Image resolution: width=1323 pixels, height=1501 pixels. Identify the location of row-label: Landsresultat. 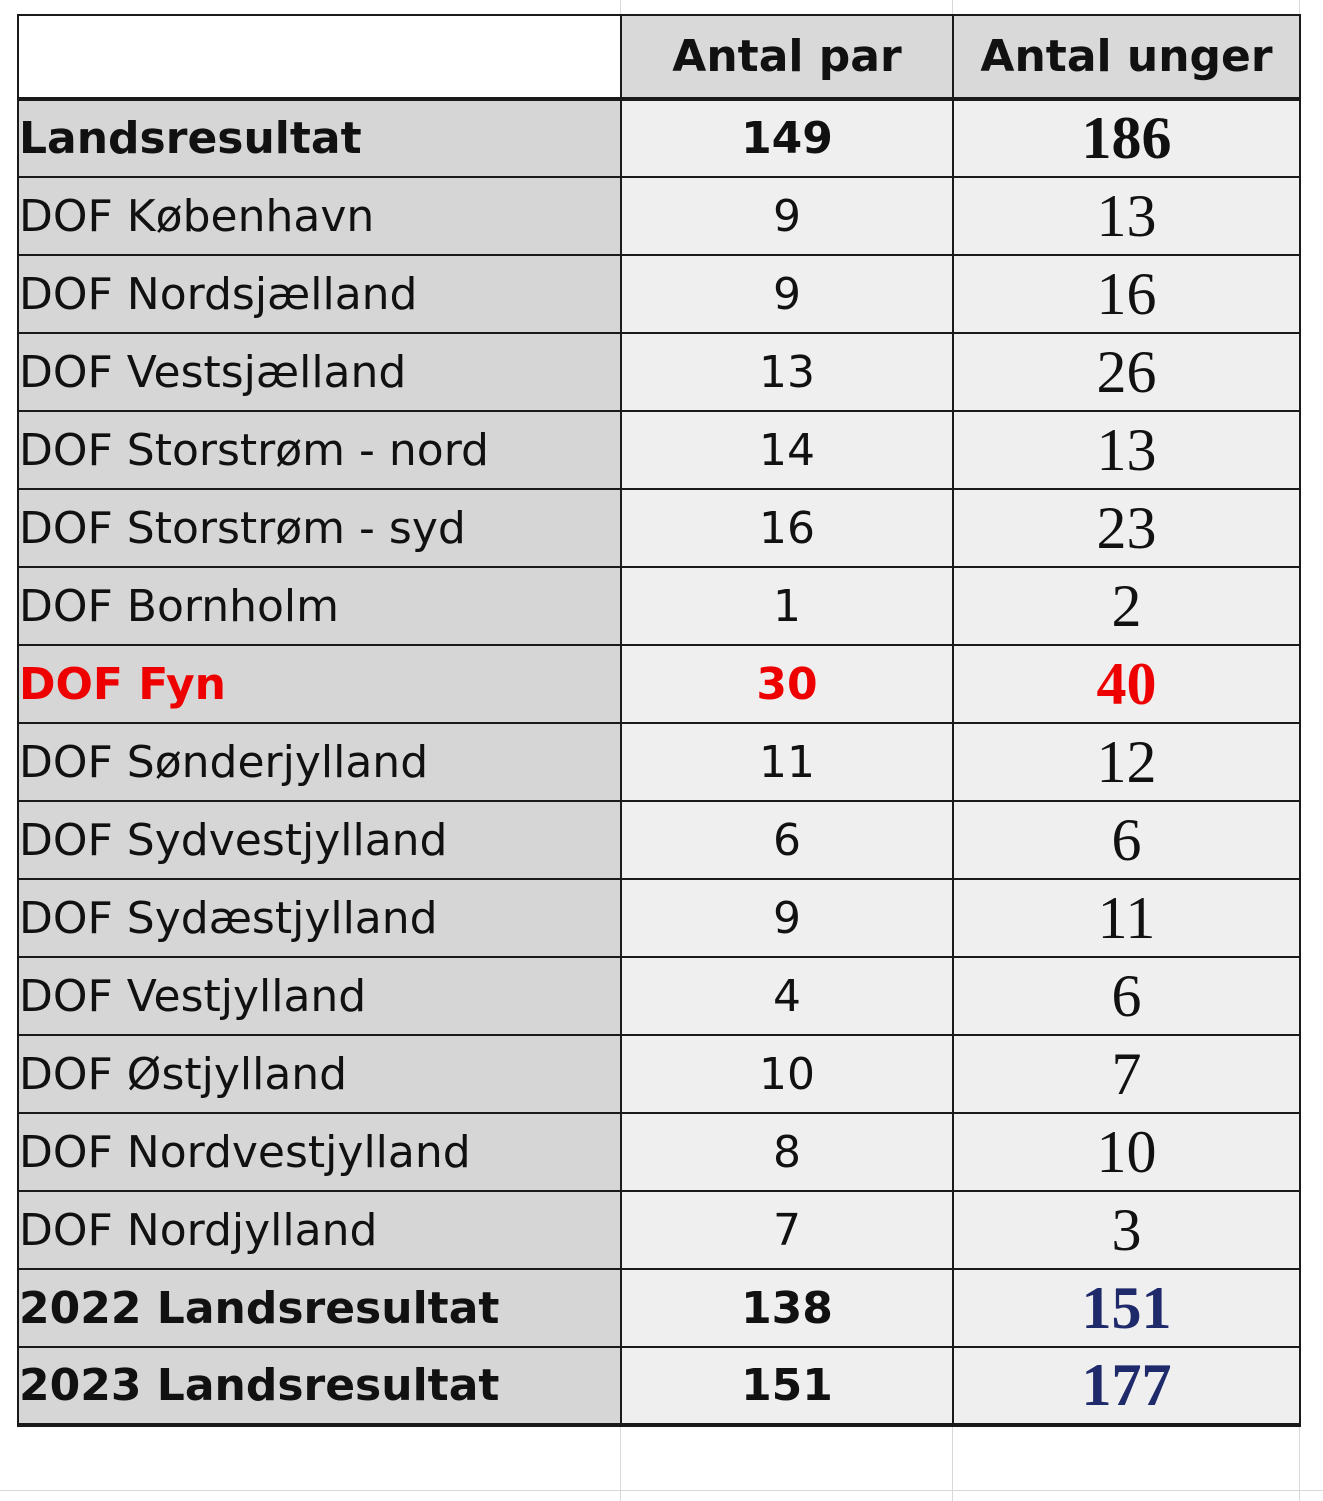
(319, 137).